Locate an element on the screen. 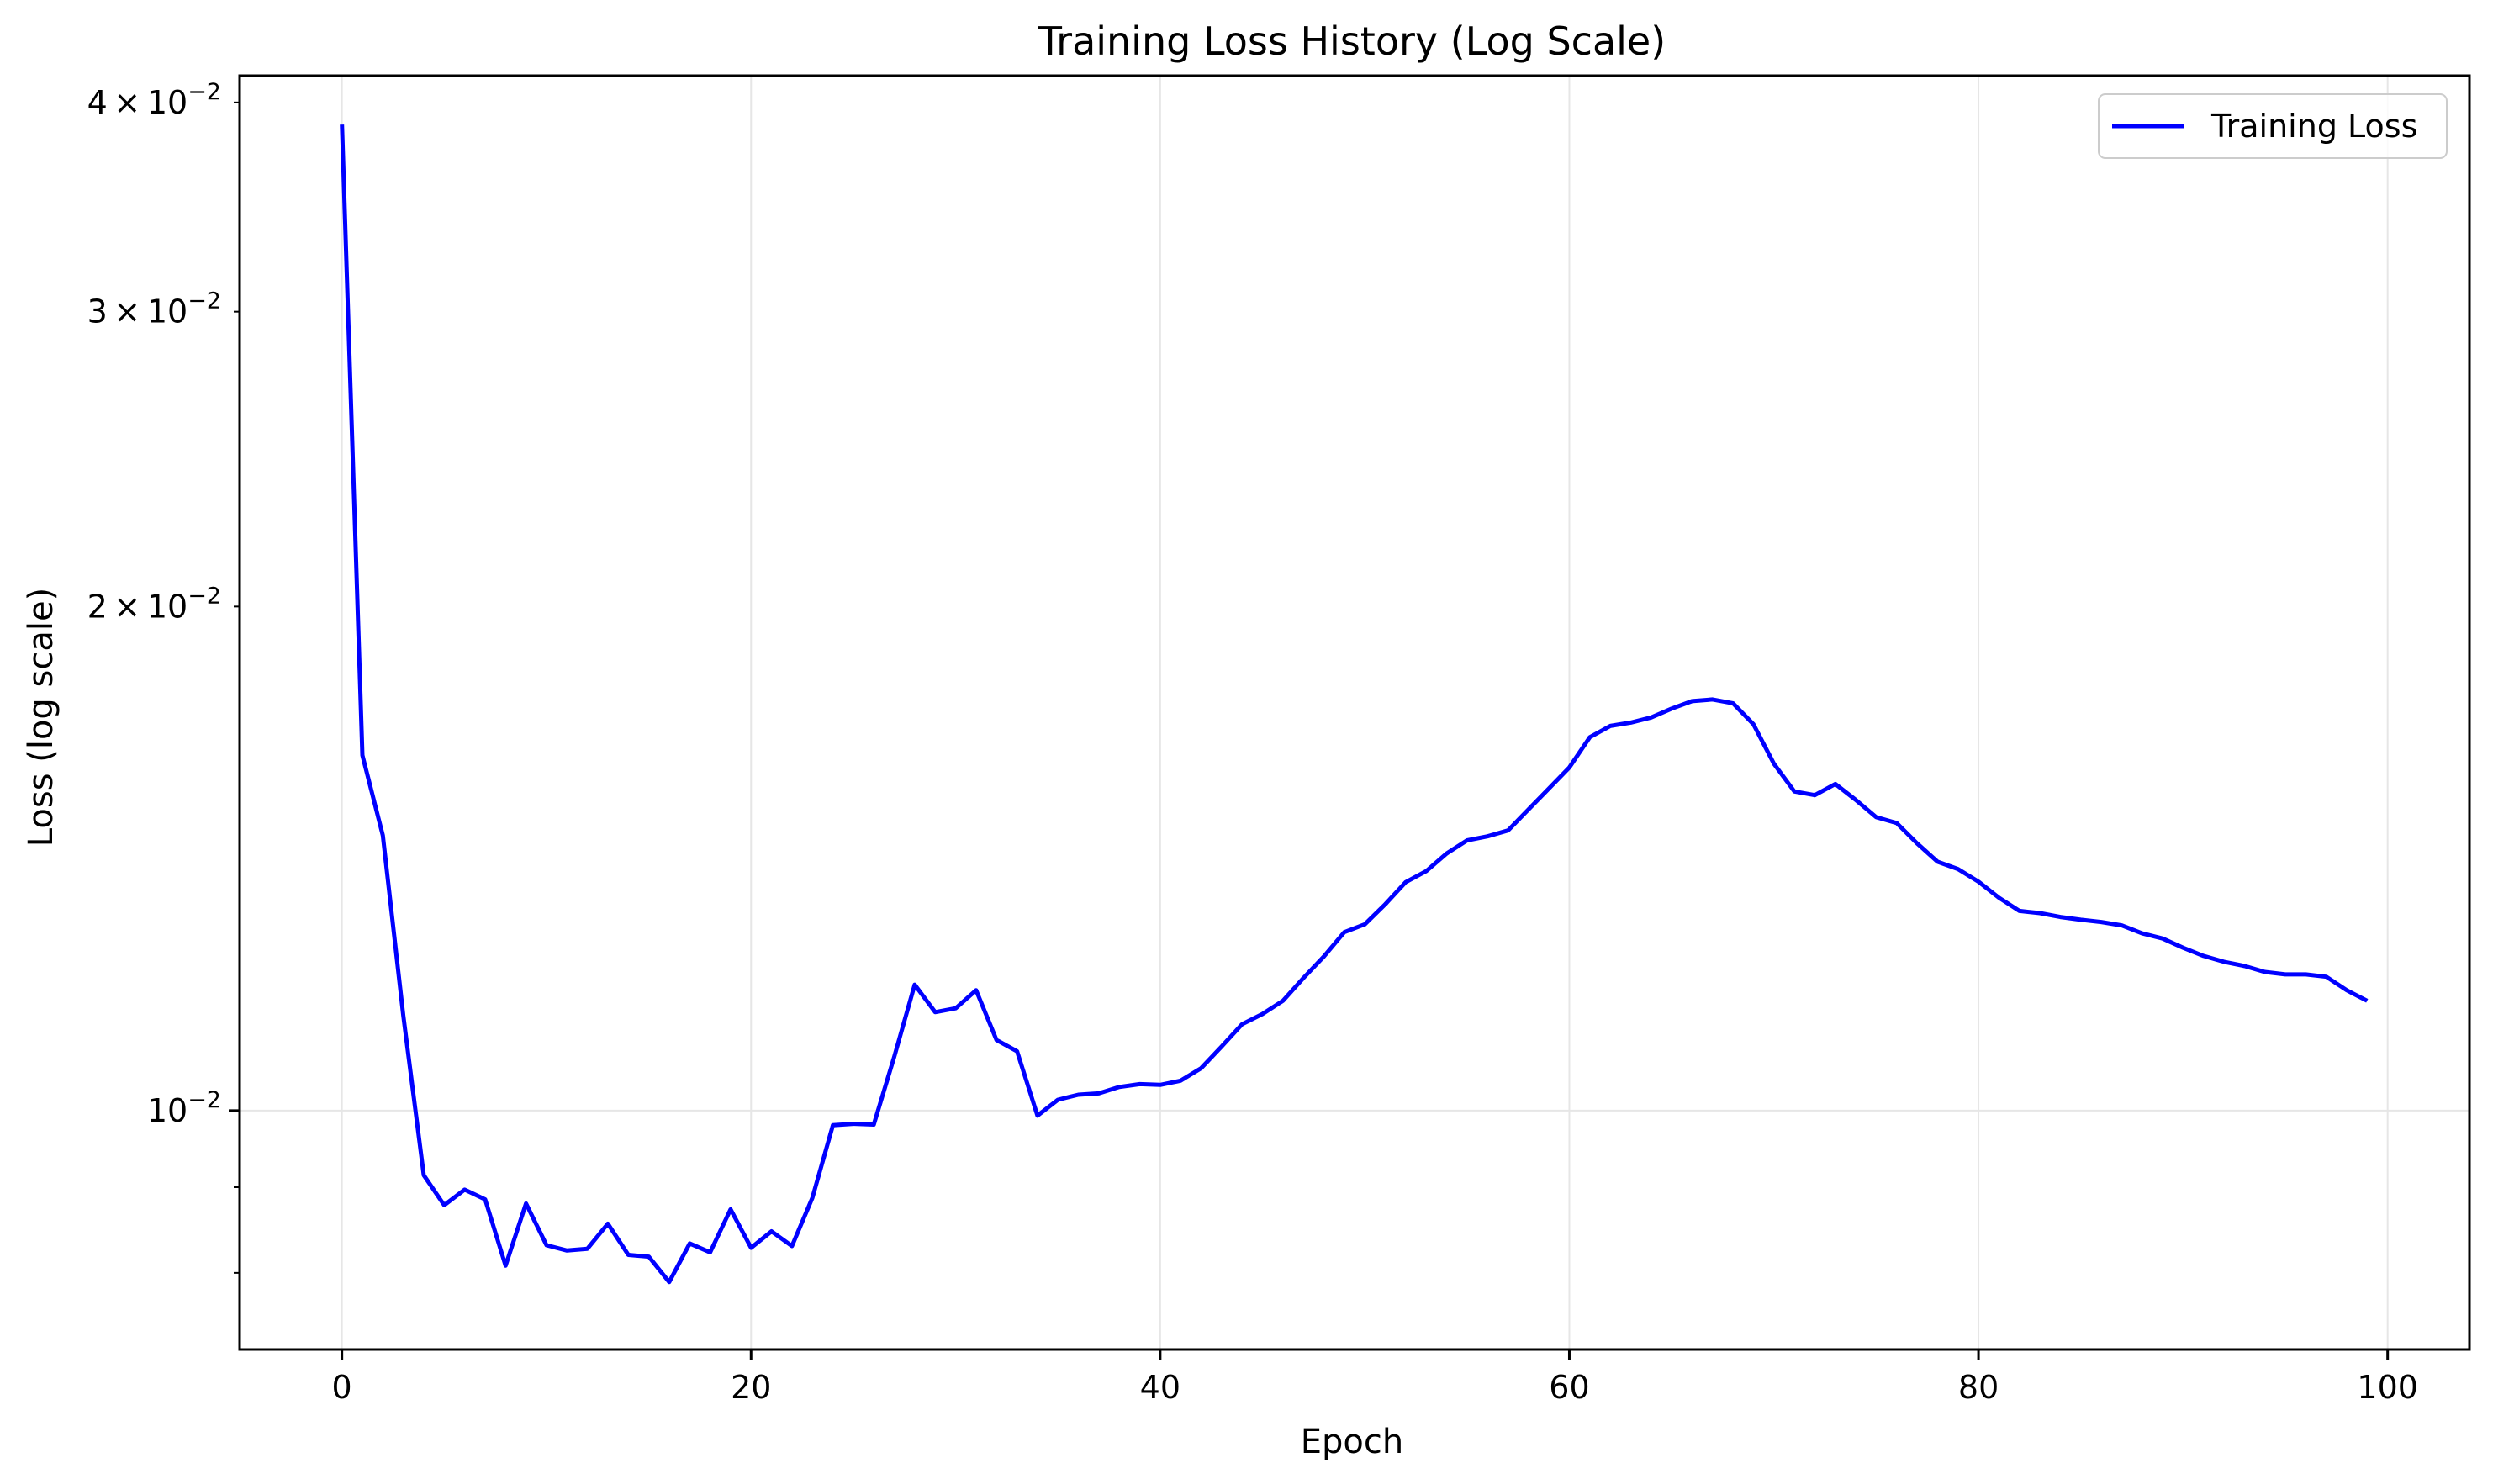  legend-label-training-loss: Training Loss is located at coordinates (2313, 126).